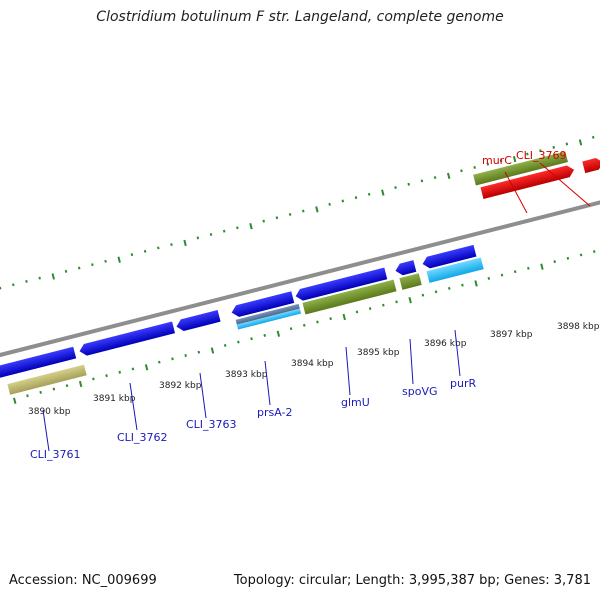 This screenshot has height=600, width=600. I want to click on gene-label-spoVG: spoVG, so click(420, 391).